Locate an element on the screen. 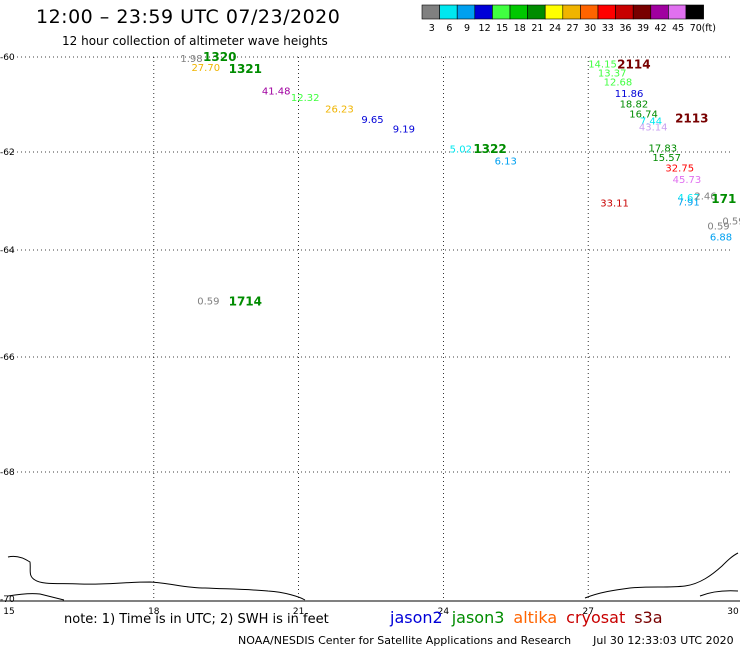 The width and height of the screenshot is (740, 650). scale-label: 3 is located at coordinates (432, 28).